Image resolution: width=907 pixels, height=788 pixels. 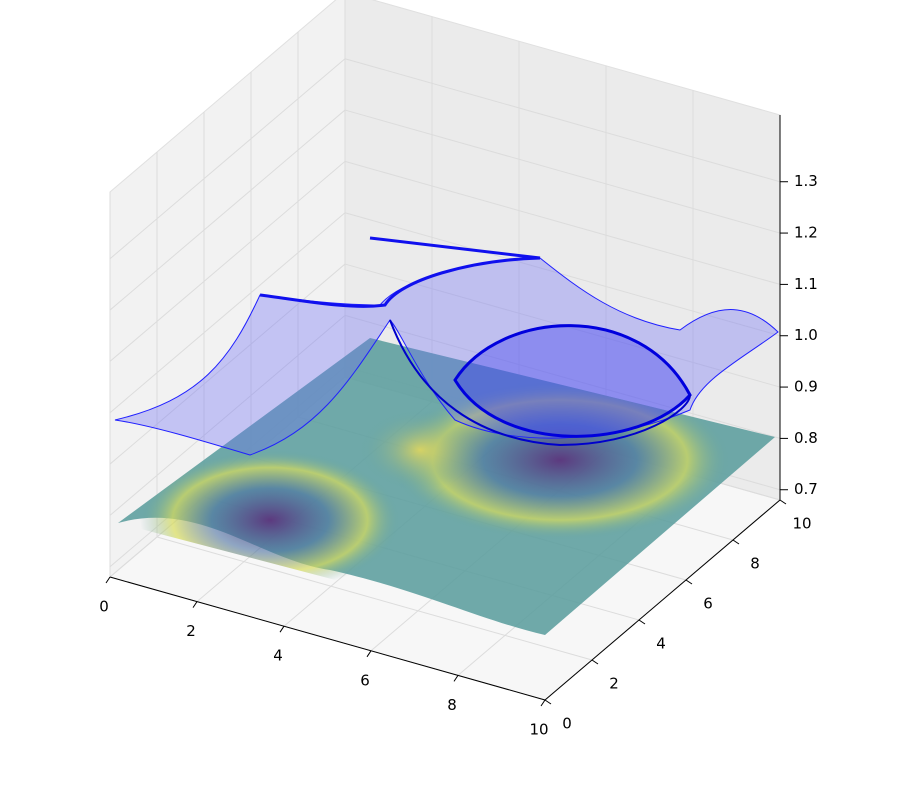 What do you see at coordinates (806, 284) in the screenshot?
I see `z-tick-label: 1.1` at bounding box center [806, 284].